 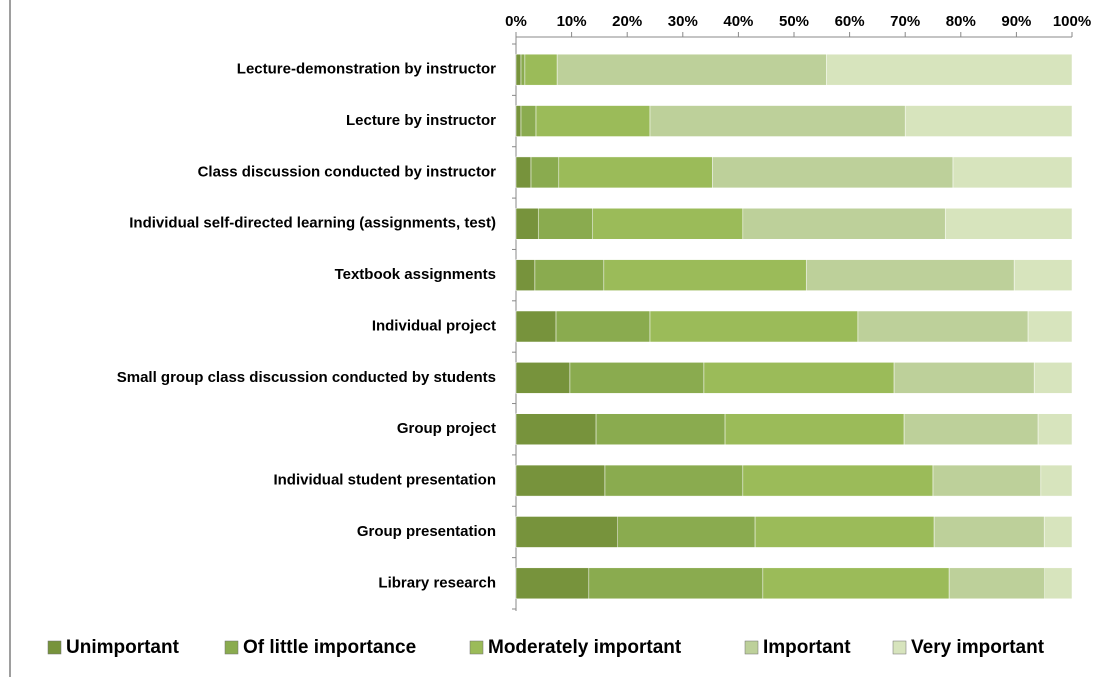 I want to click on x-tick-label: 0%, so click(x=516, y=21).